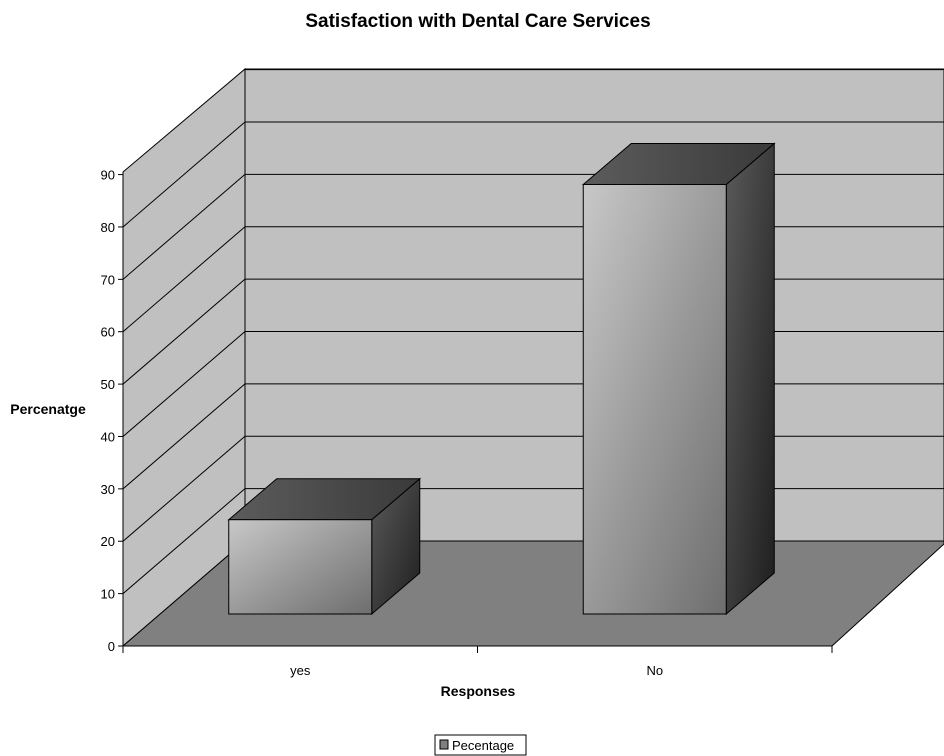  What do you see at coordinates (108, 436) in the screenshot?
I see `y-tick-label: 40` at bounding box center [108, 436].